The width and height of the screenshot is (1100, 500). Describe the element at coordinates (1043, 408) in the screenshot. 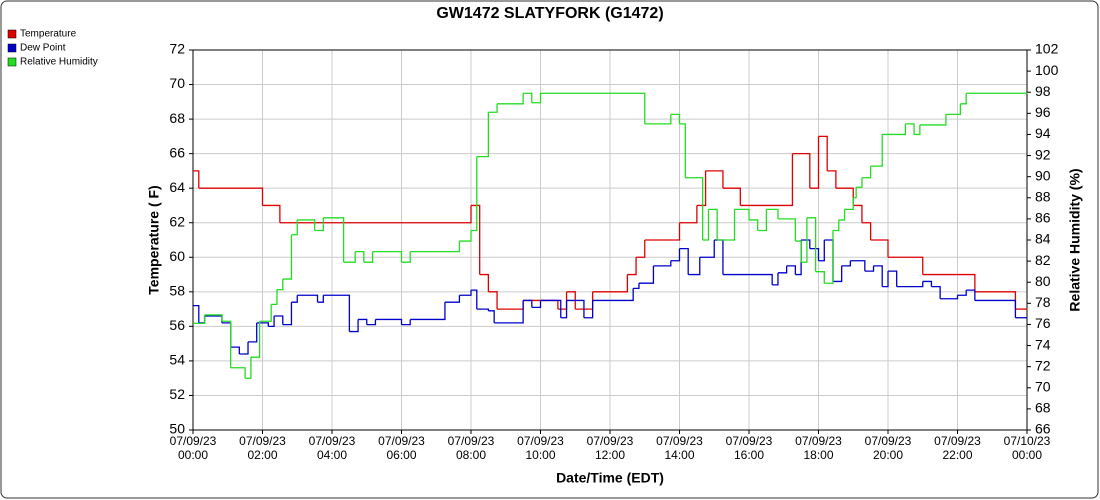

I see `y2-tick-label: 68` at that location.